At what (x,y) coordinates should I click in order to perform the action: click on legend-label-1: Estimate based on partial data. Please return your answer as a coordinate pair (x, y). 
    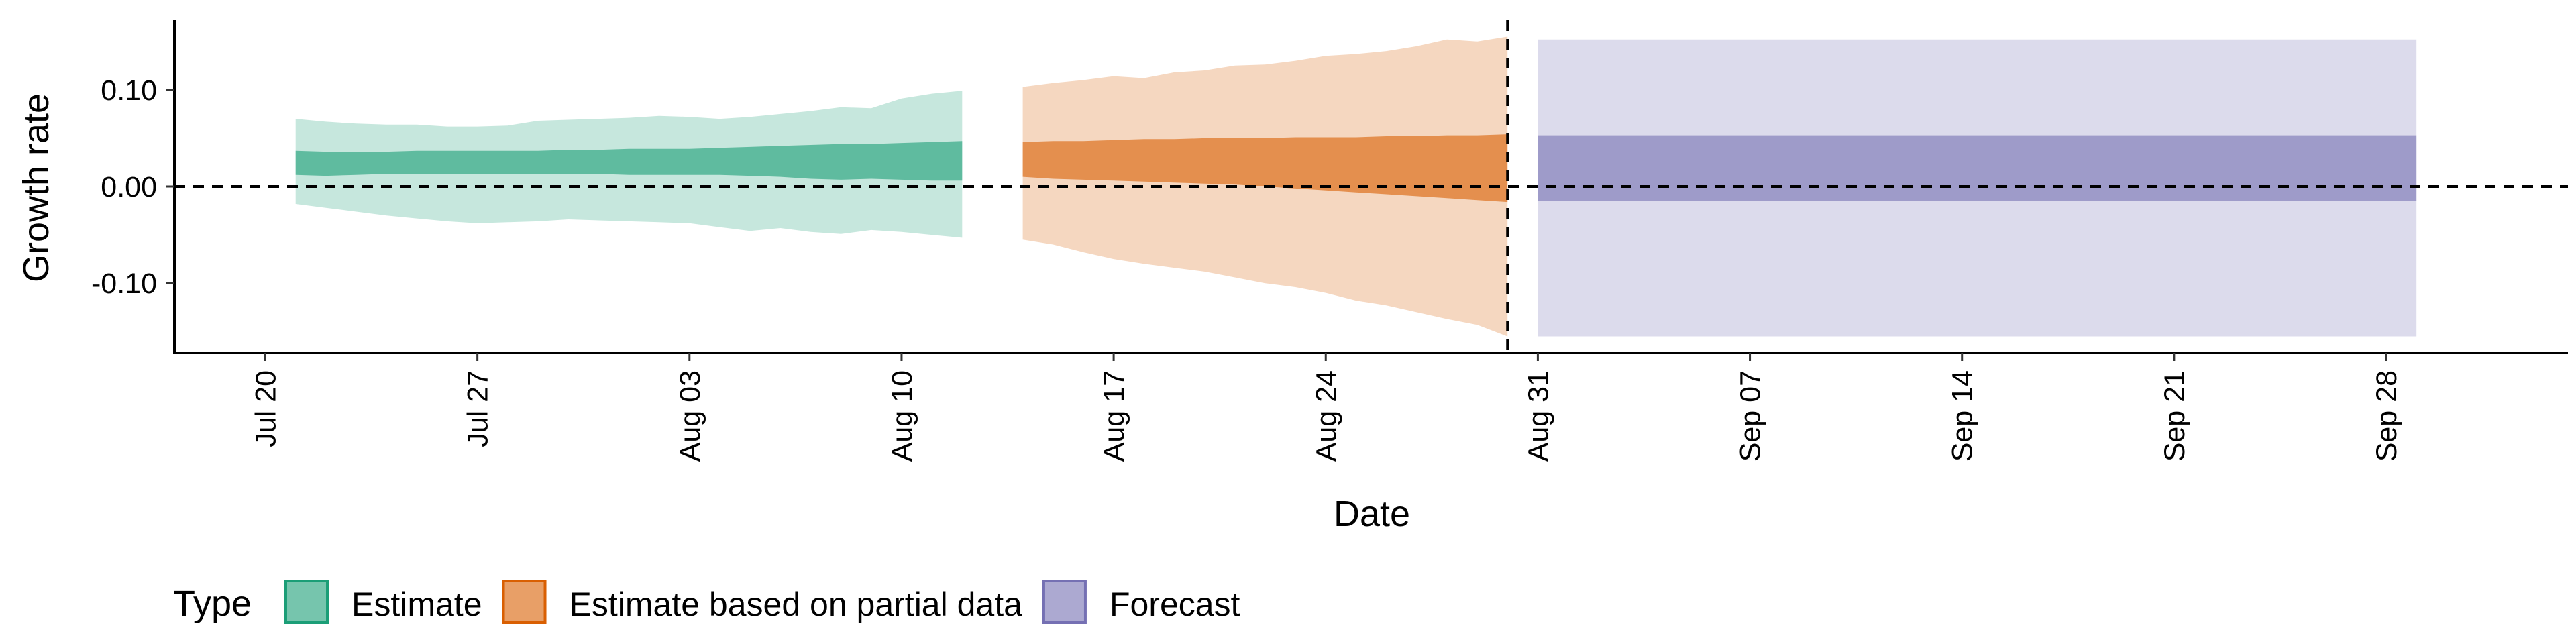
    Looking at the image, I should click on (796, 604).